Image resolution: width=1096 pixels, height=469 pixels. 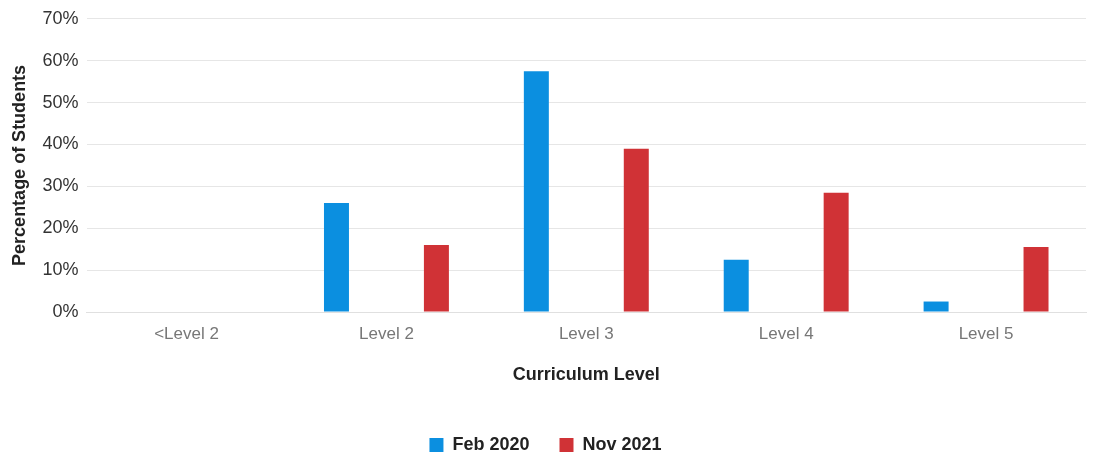 What do you see at coordinates (386, 333) in the screenshot?
I see `x-tick-label: Level 2` at bounding box center [386, 333].